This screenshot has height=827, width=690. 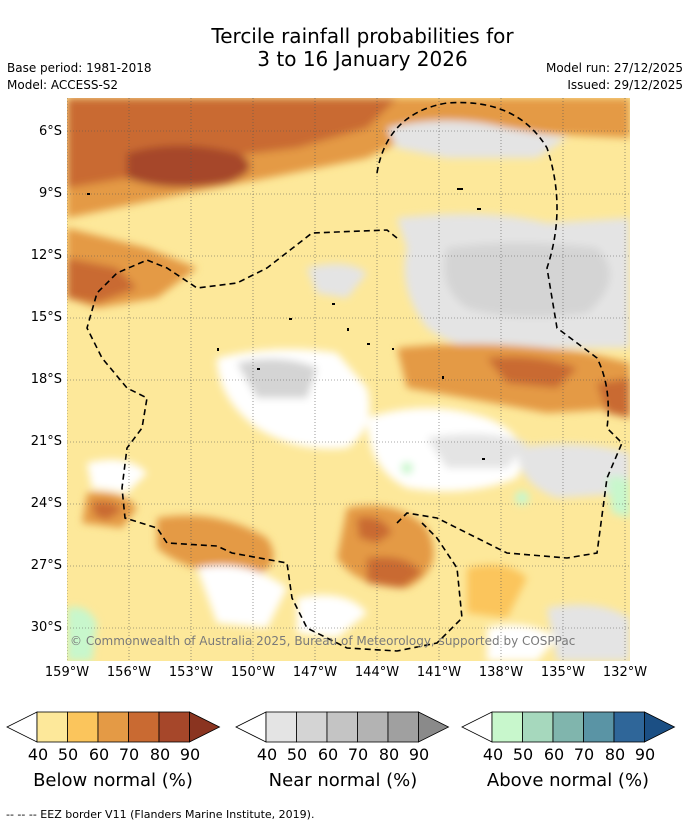 What do you see at coordinates (46, 565) in the screenshot?
I see `lat-label: 27°S` at bounding box center [46, 565].